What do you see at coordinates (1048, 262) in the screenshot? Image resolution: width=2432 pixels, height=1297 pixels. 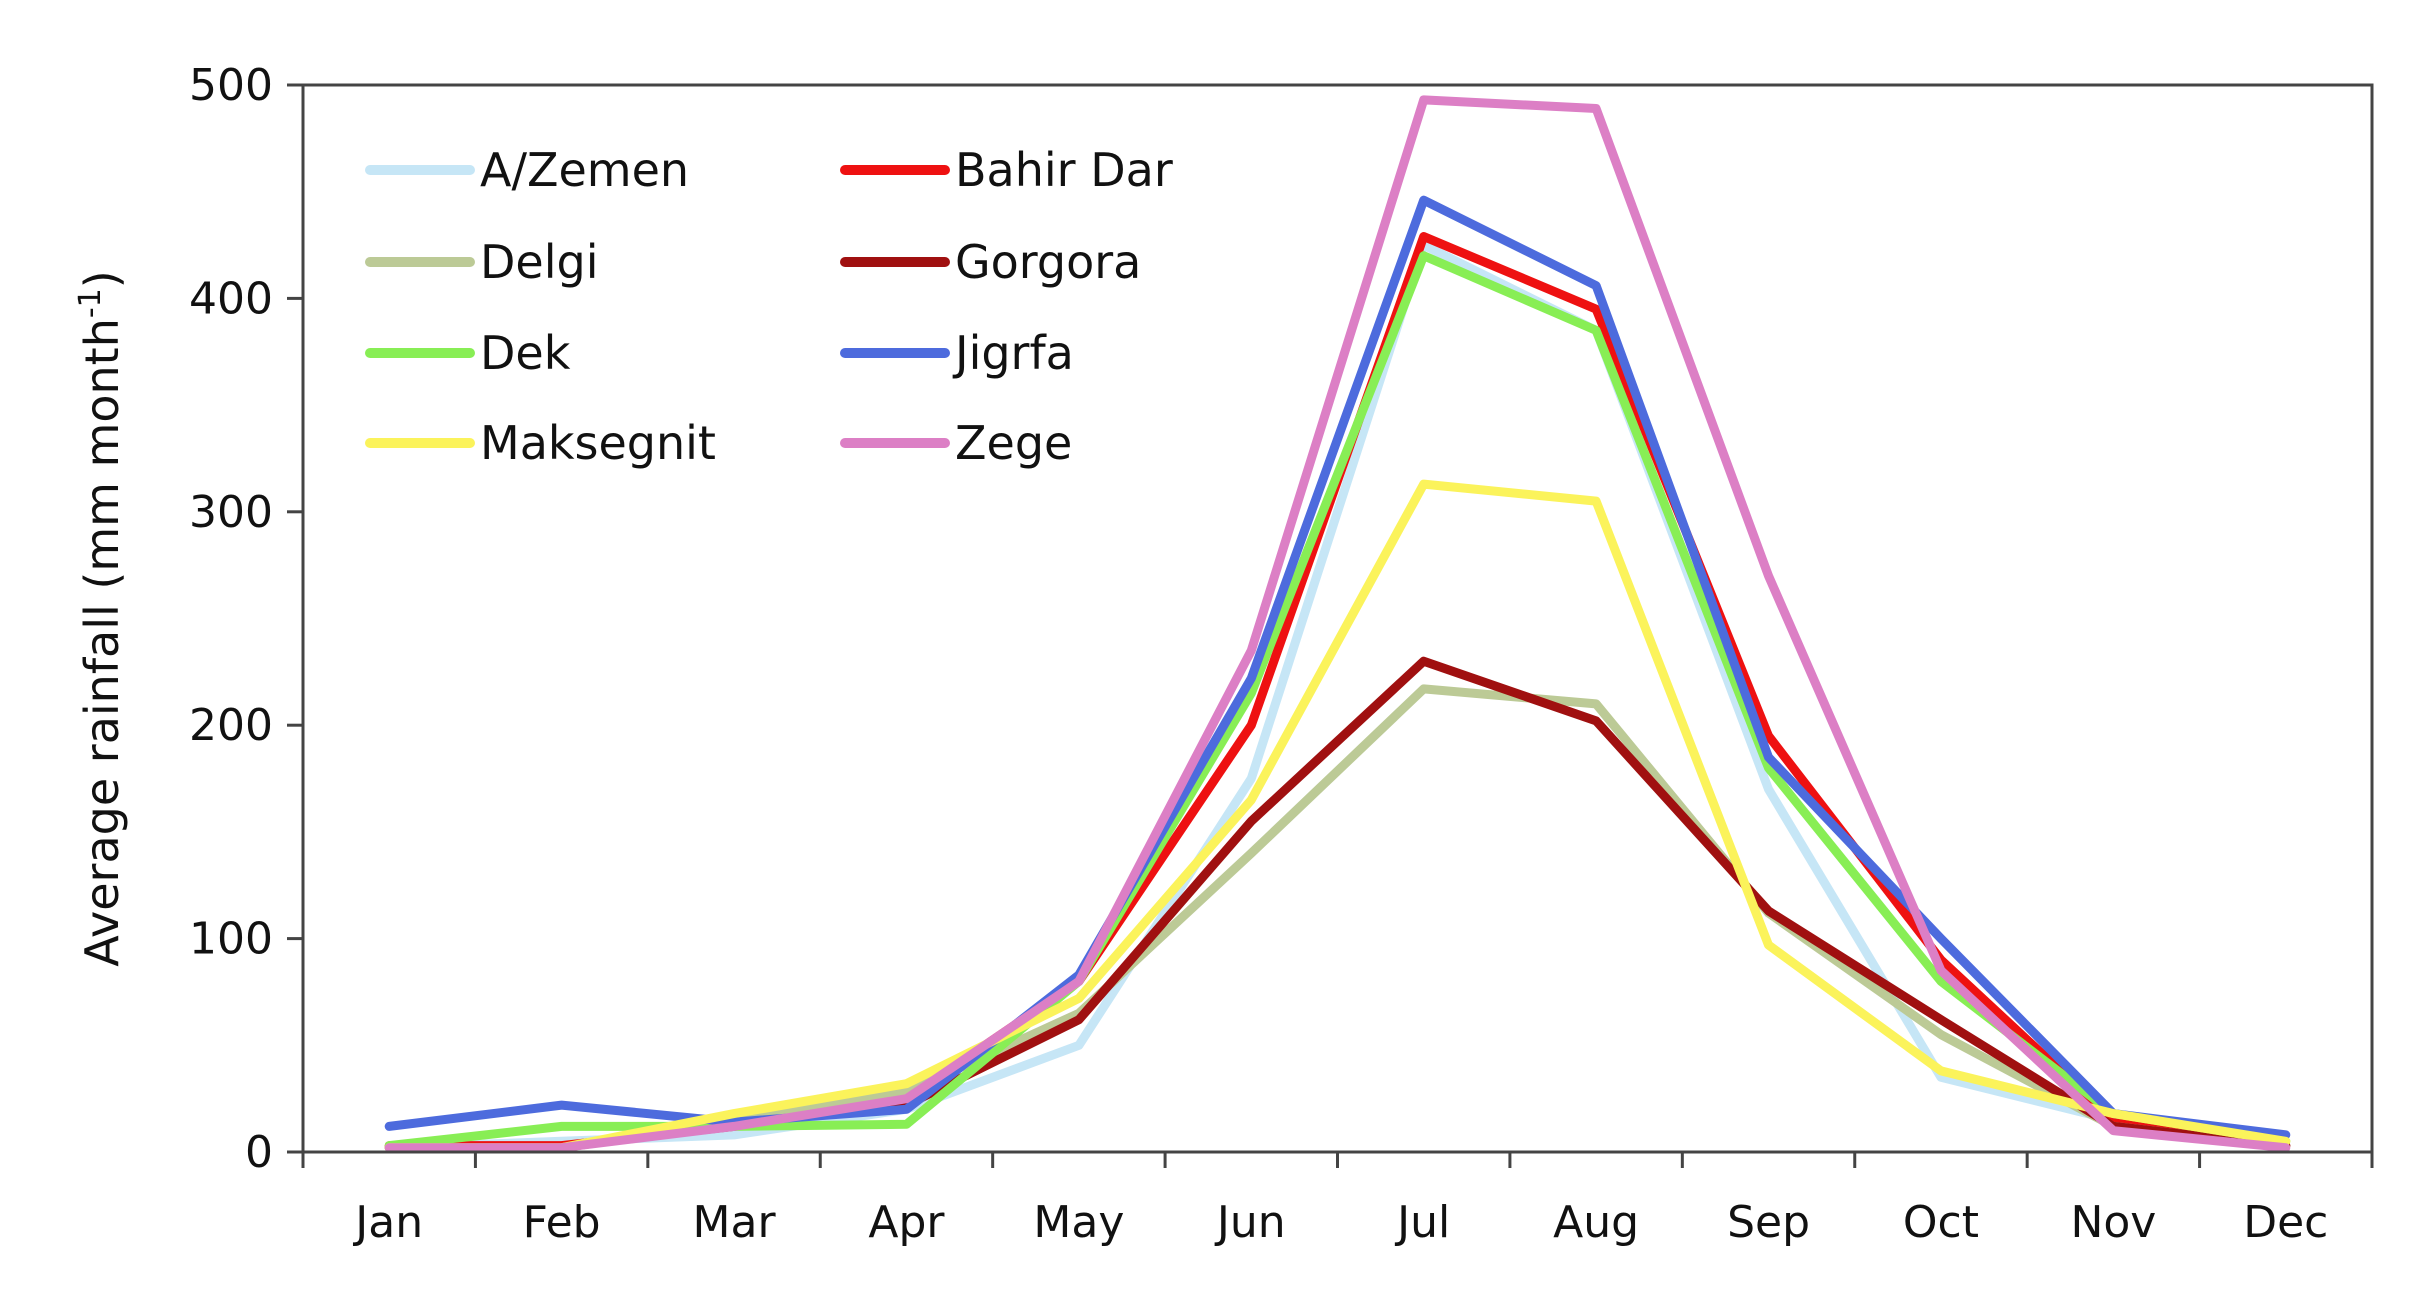 I see `legend-label-gorgora: Gorgora` at bounding box center [1048, 262].